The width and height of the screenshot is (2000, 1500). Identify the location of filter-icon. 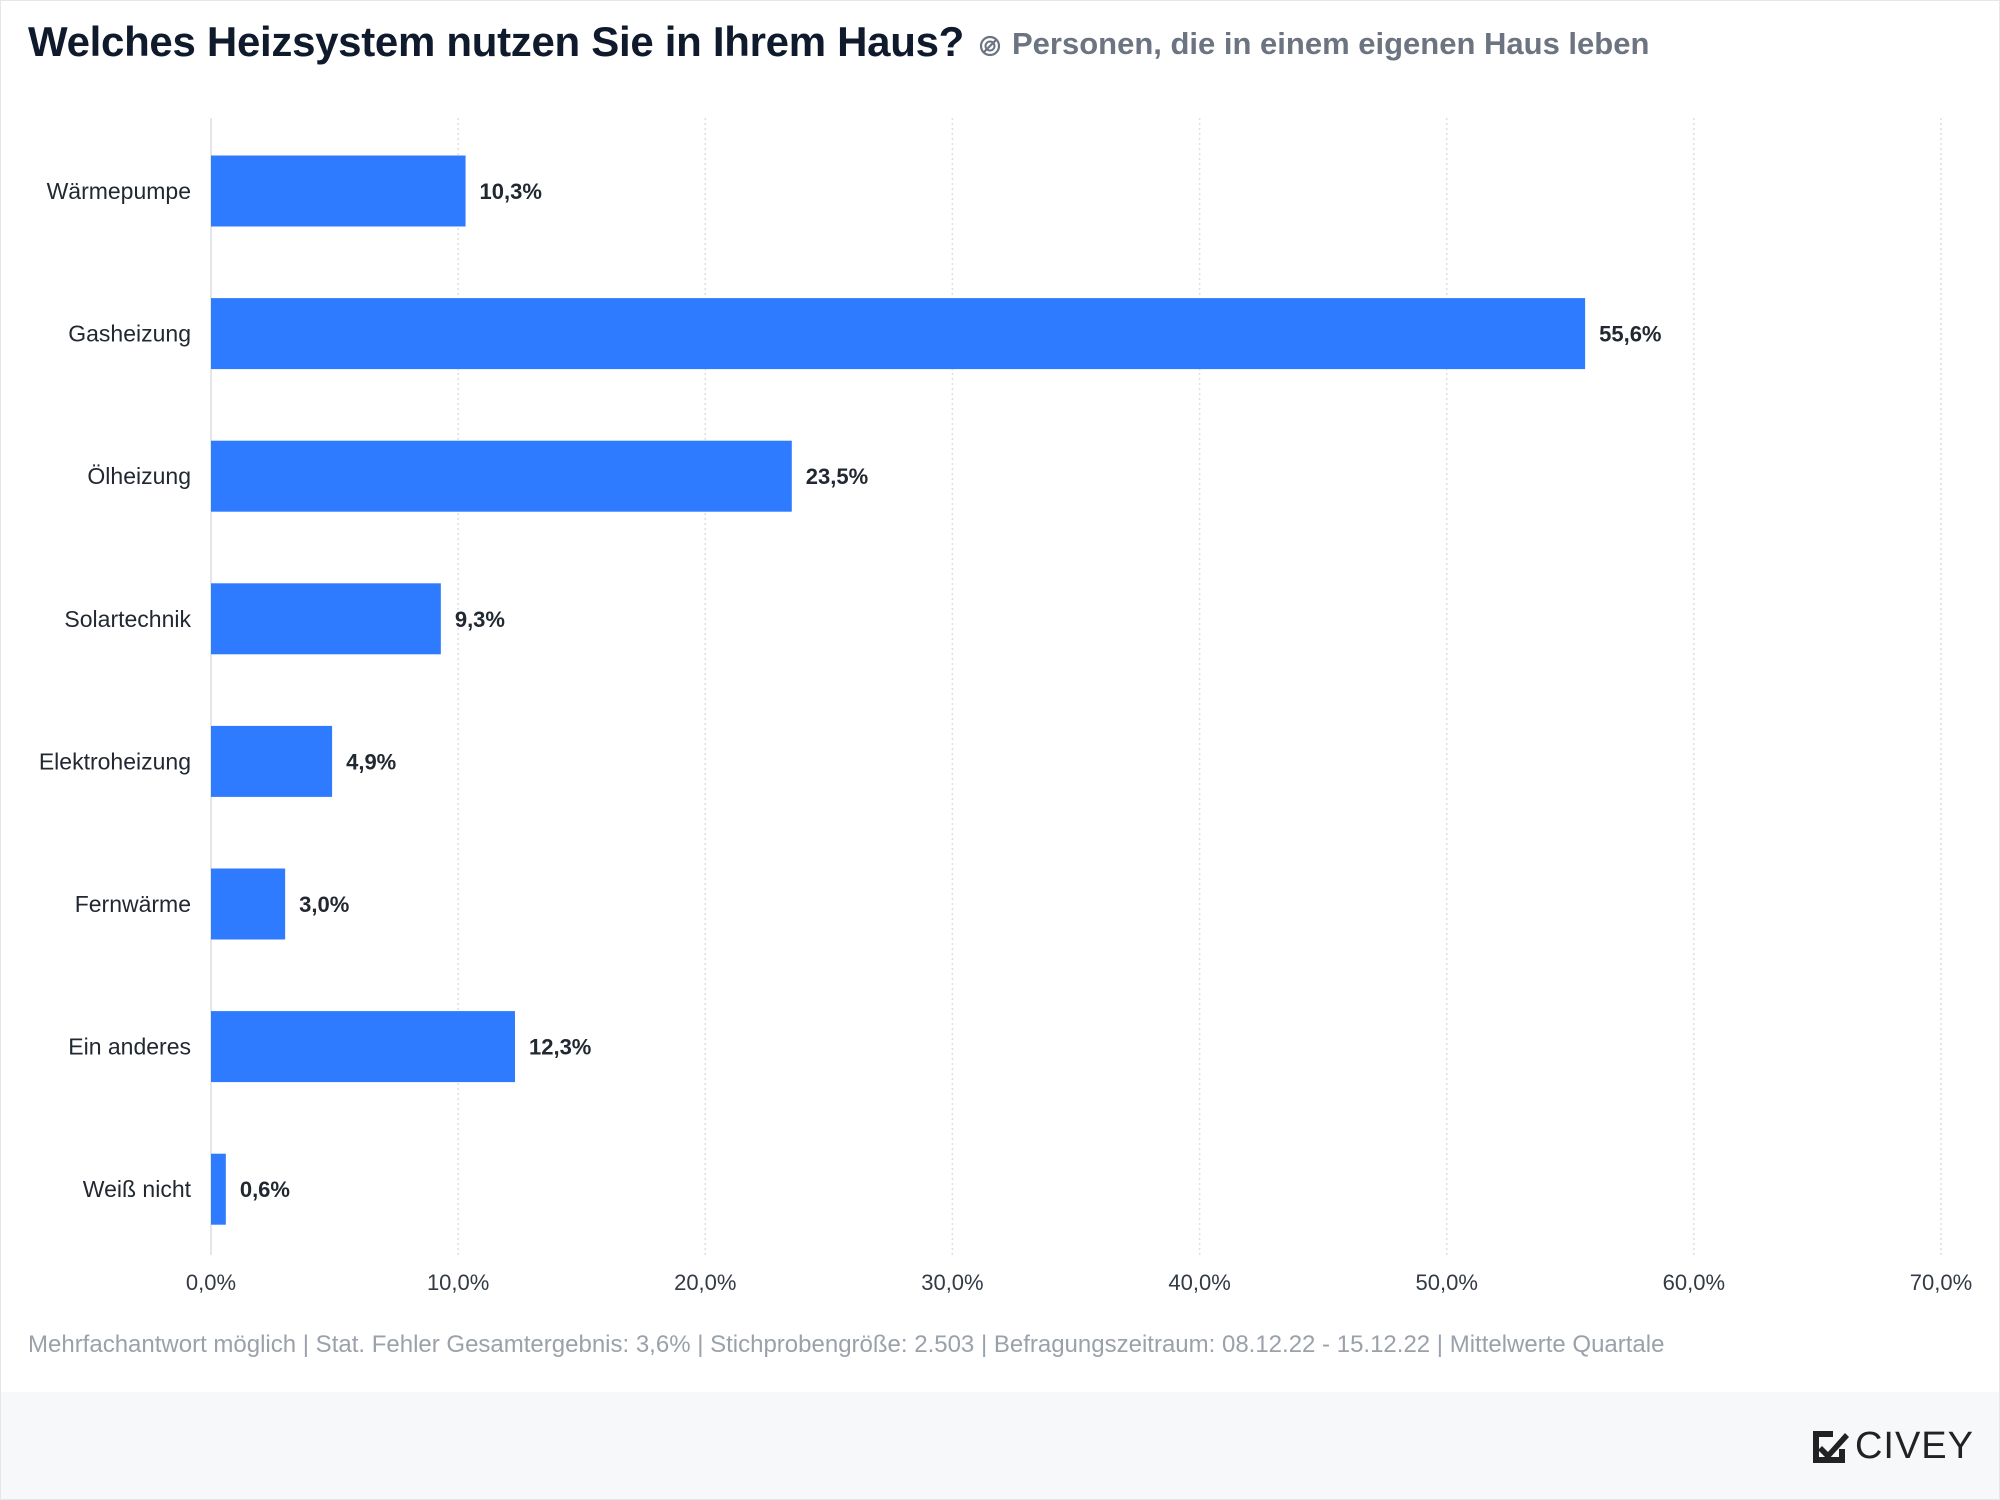
(990, 46).